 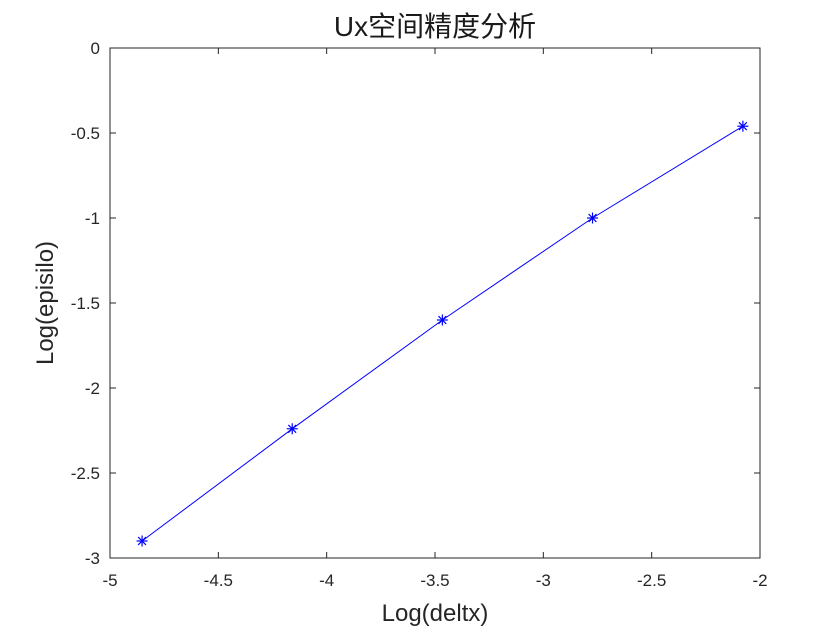 I want to click on x-tick-label: -4.5, so click(x=218, y=580).